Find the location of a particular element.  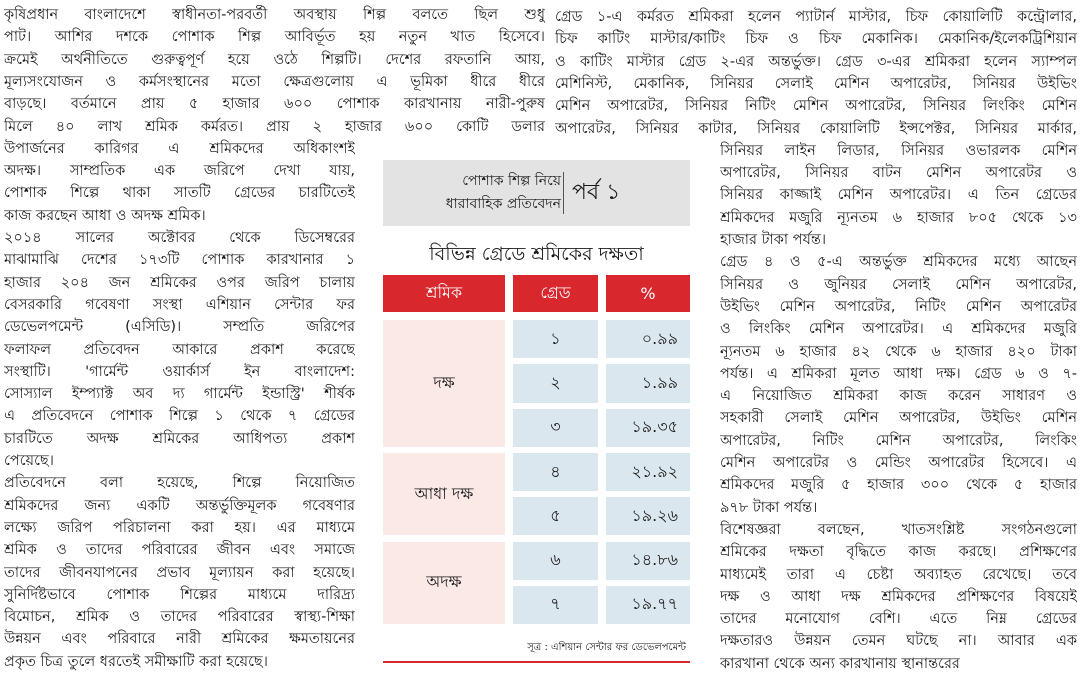

text-line: হাজার টাকা পর্যন্ত। is located at coordinates (773, 240).